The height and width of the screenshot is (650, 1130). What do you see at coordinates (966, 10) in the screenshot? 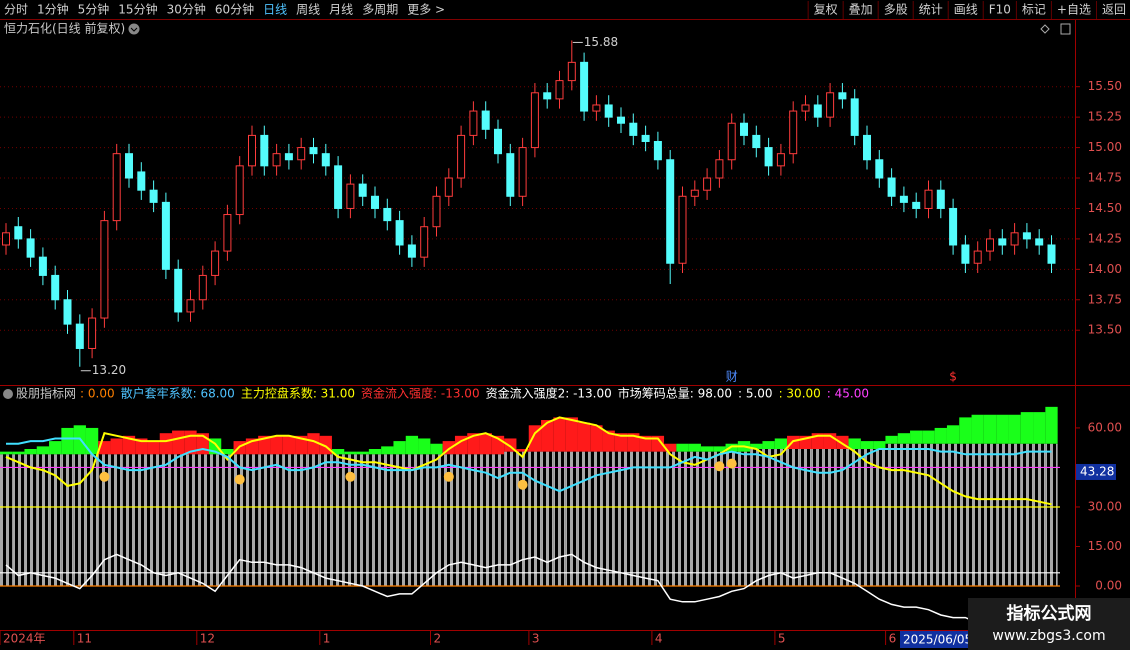
I see `toolbar-item: 画线` at bounding box center [966, 10].